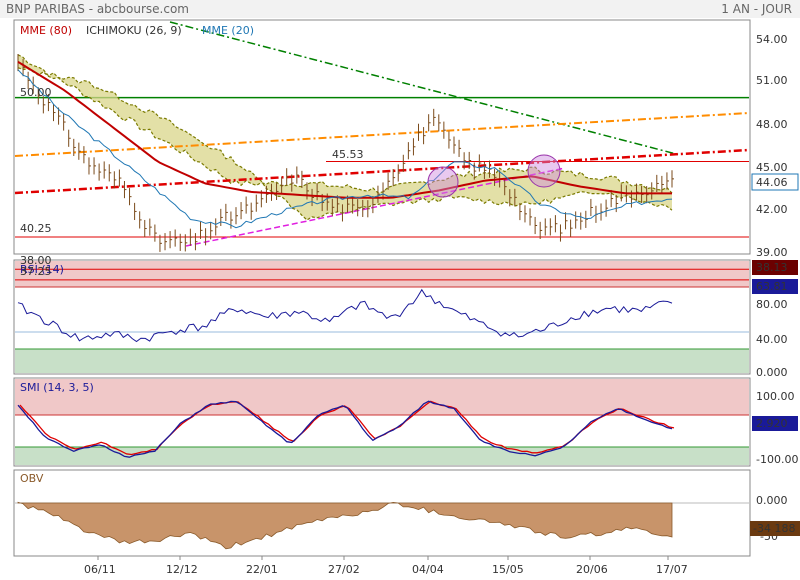  I want to click on obv-area, so click(345, 525).